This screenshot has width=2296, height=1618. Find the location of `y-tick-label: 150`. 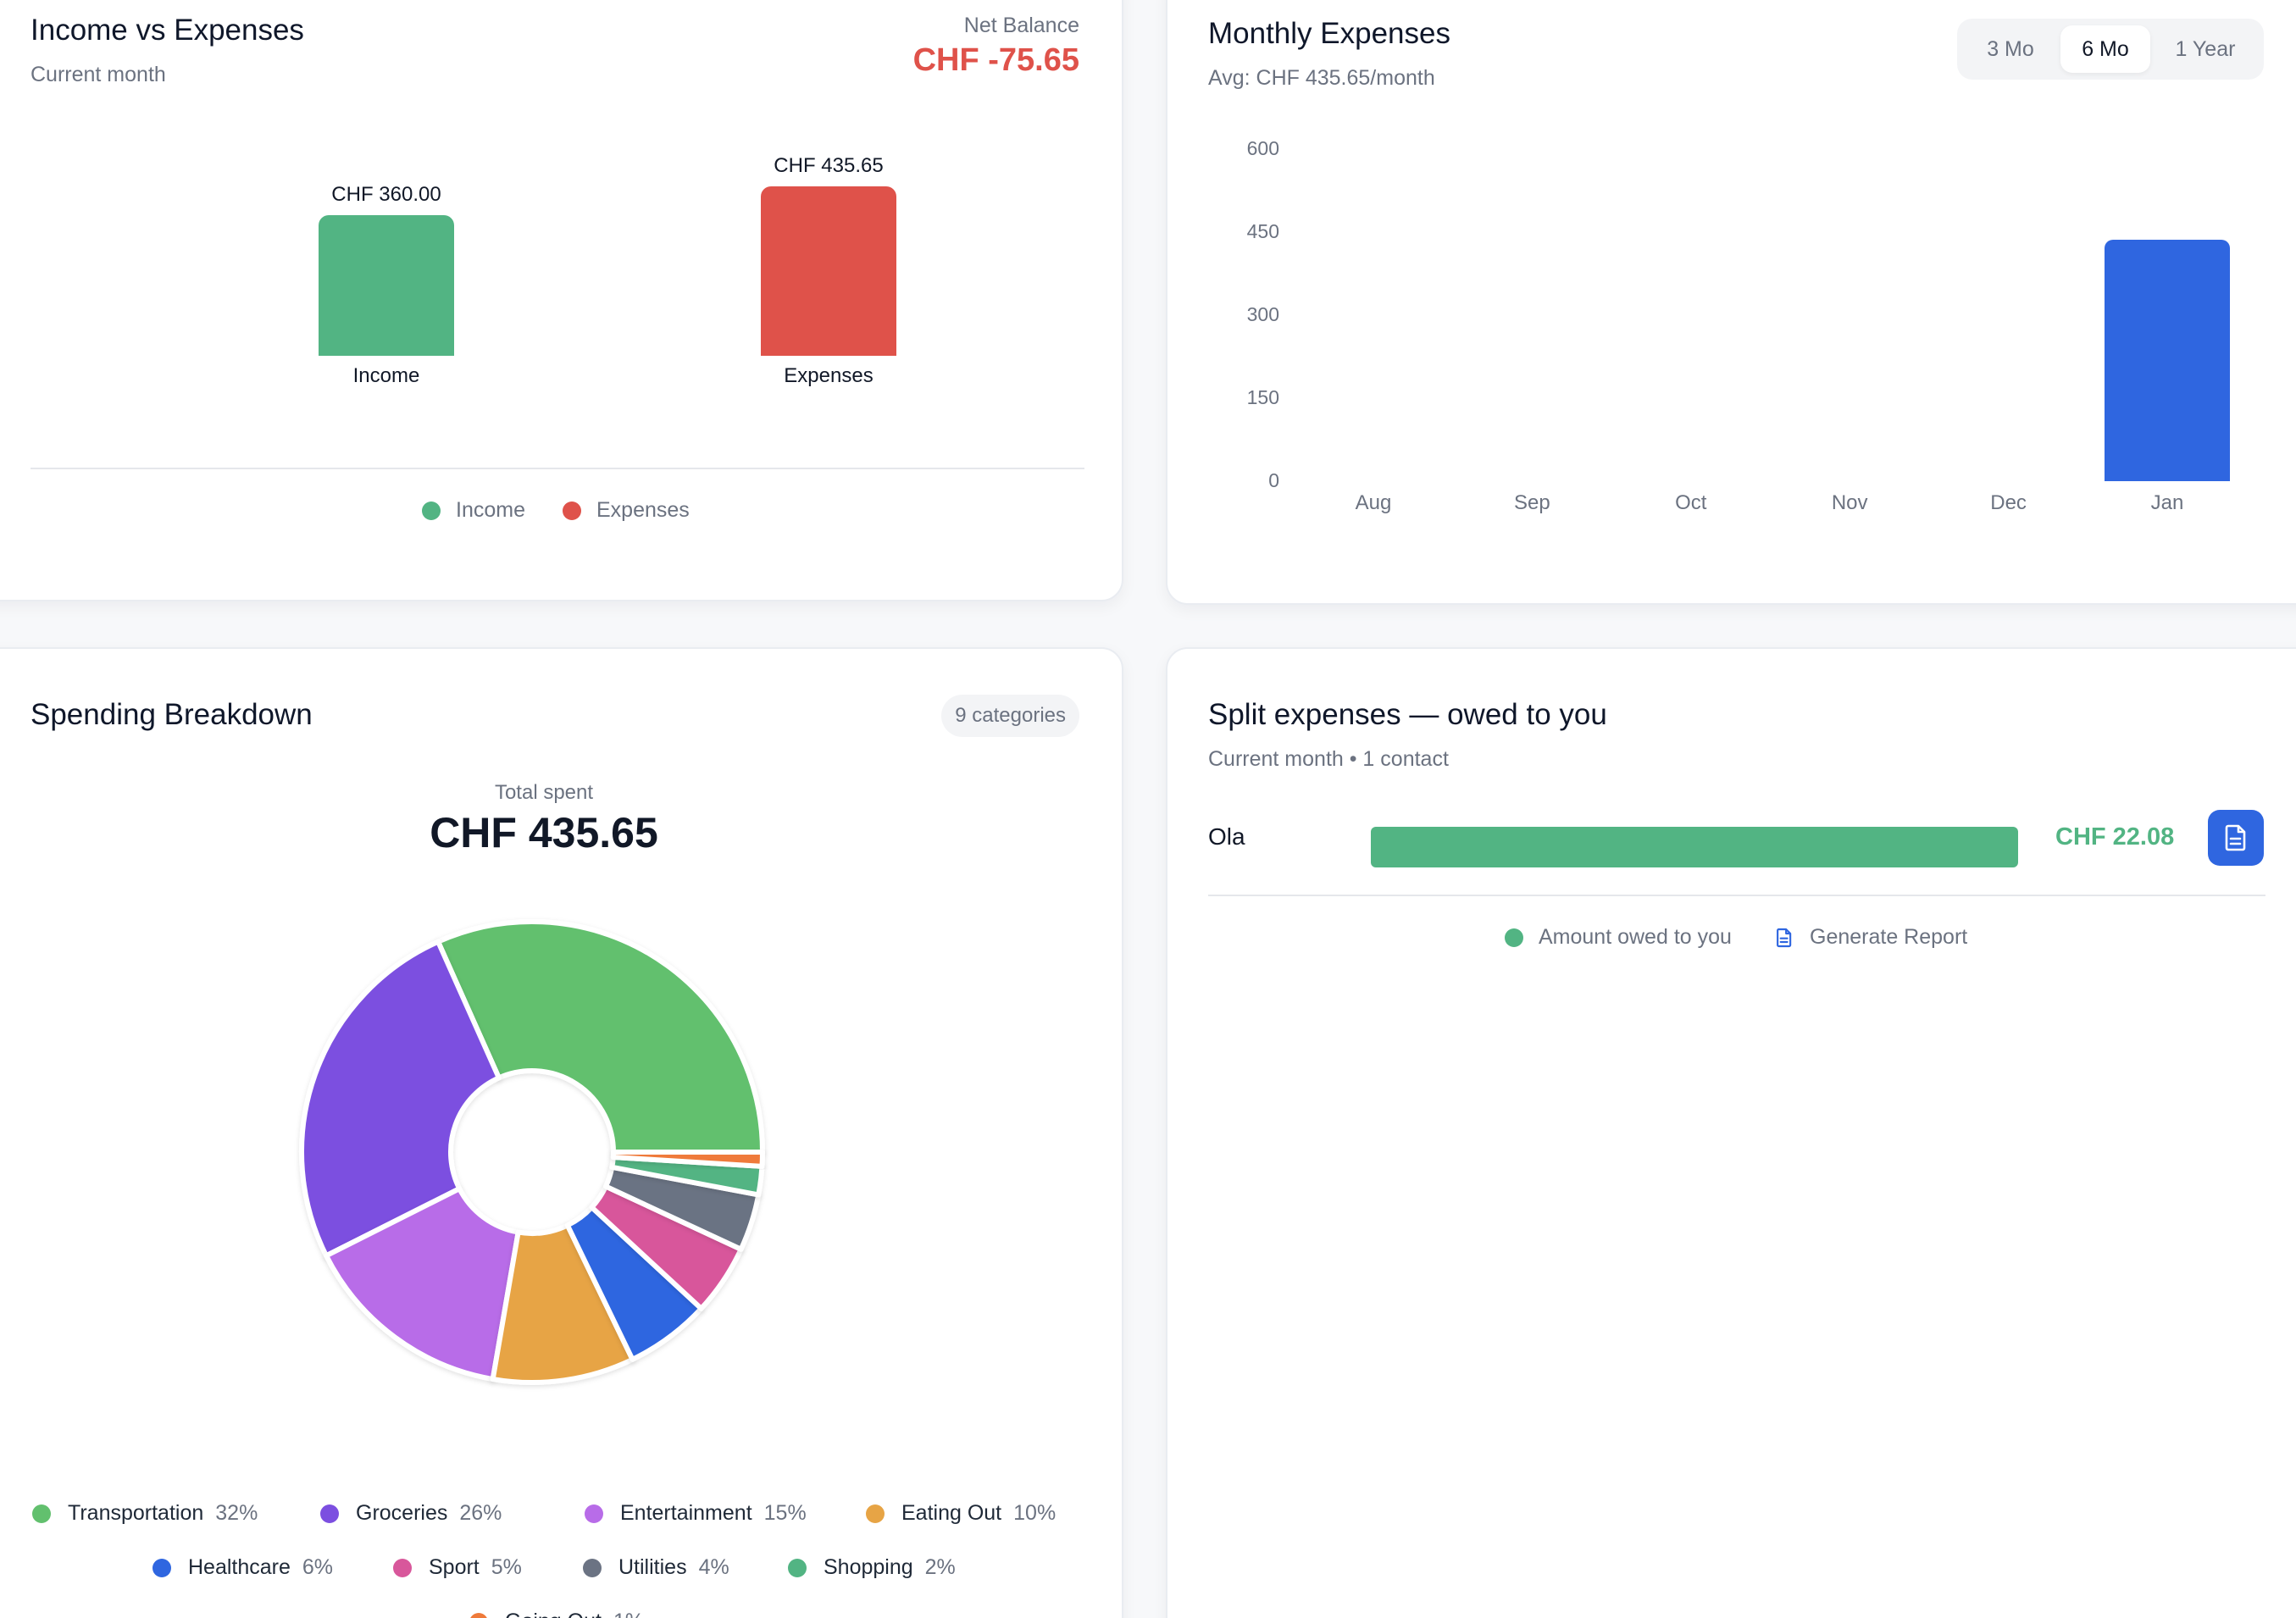

y-tick-label: 150 is located at coordinates (1262, 397).